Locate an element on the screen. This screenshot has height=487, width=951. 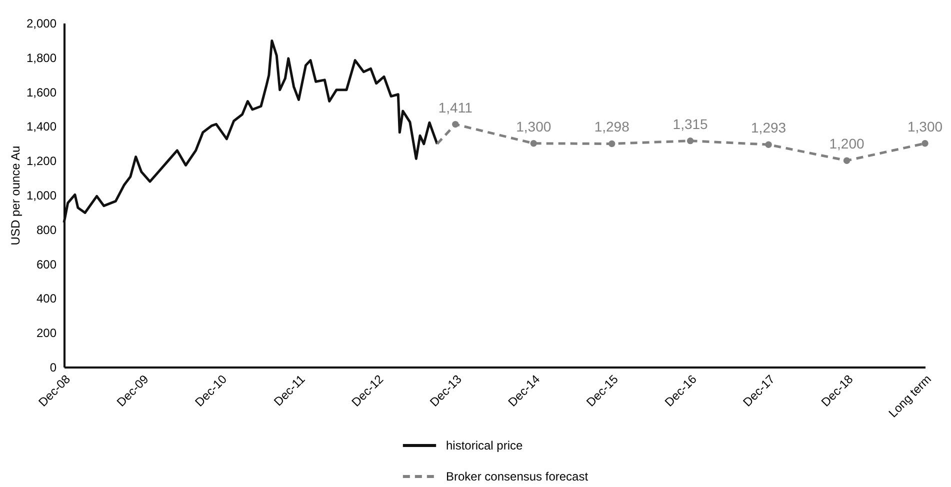
y-tick-label: 2,000 is located at coordinates (41, 23).